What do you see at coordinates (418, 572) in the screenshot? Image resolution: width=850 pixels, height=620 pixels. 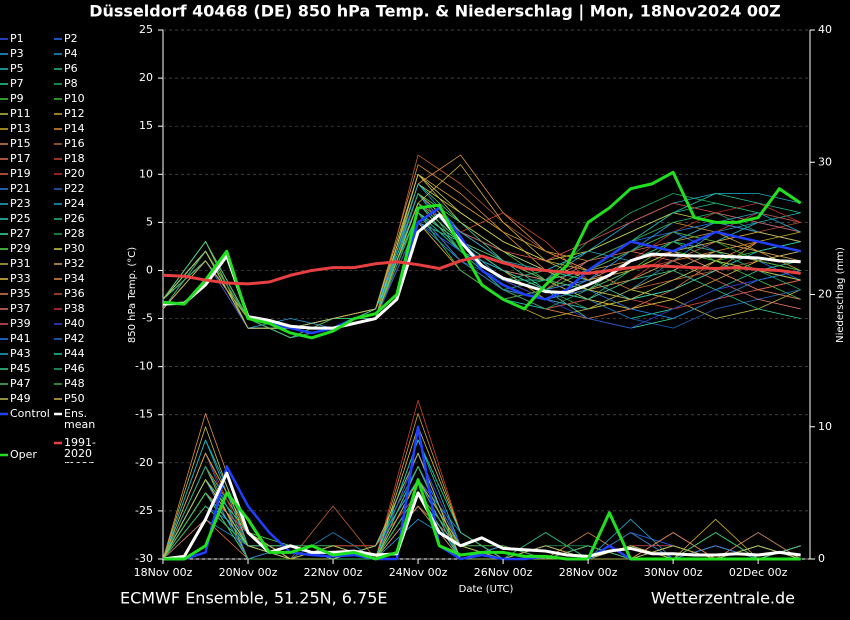 I see `x-tick-label: 24Nov 00z` at bounding box center [418, 572].